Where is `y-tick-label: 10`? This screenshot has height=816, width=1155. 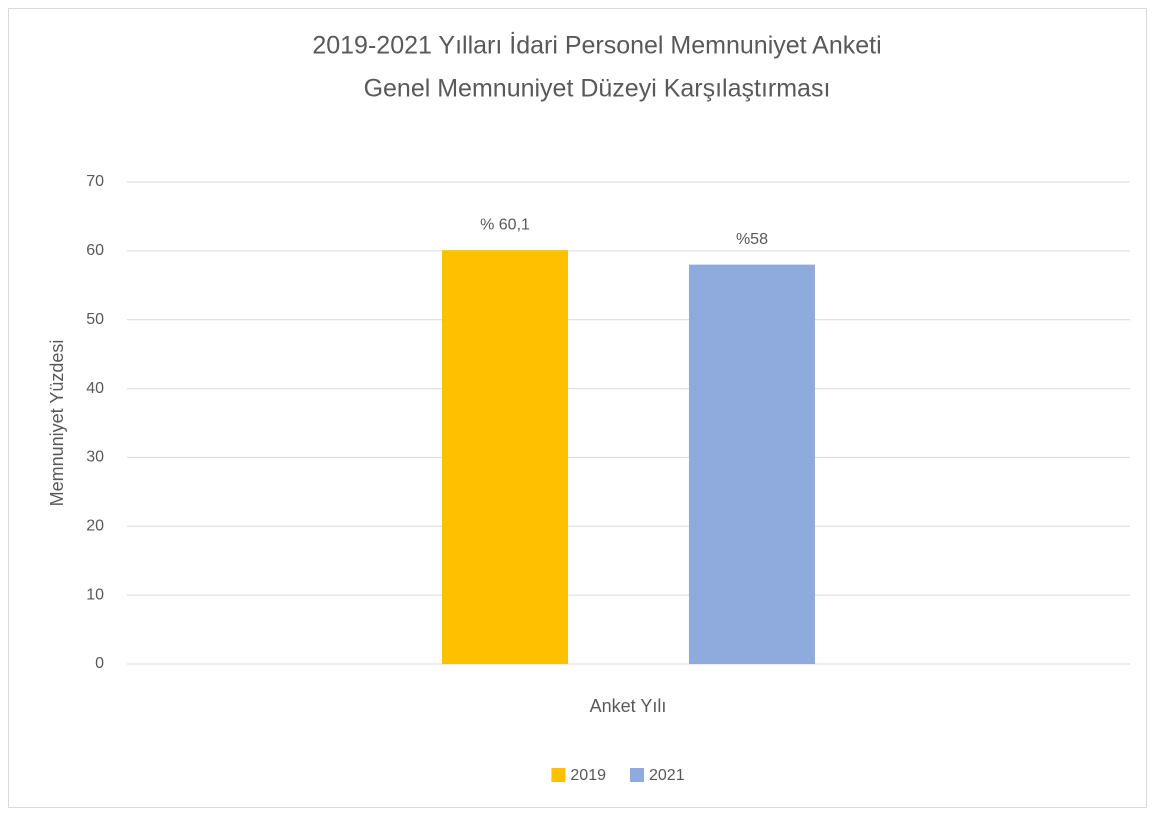
y-tick-label: 10 is located at coordinates (95, 594).